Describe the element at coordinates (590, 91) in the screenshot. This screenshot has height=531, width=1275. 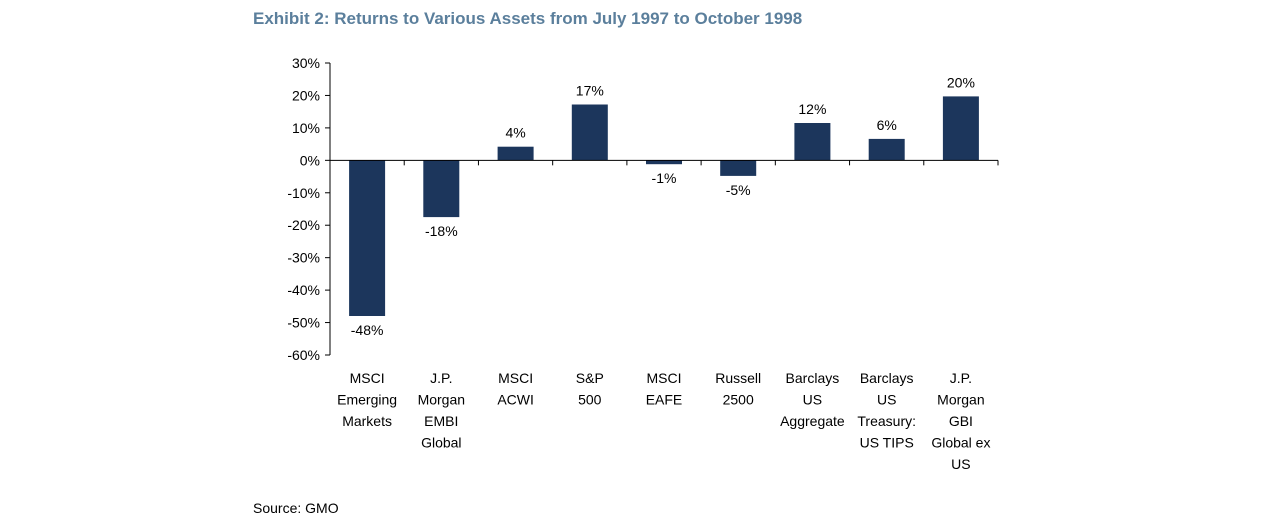
I see `data-label: 17%` at that location.